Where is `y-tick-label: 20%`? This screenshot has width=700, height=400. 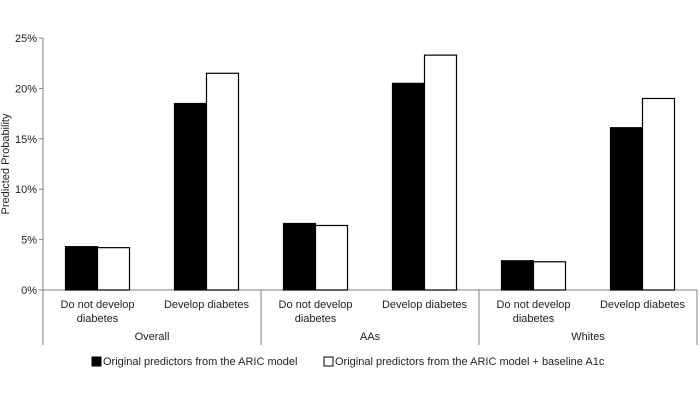
y-tick-label: 20% is located at coordinates (26, 89).